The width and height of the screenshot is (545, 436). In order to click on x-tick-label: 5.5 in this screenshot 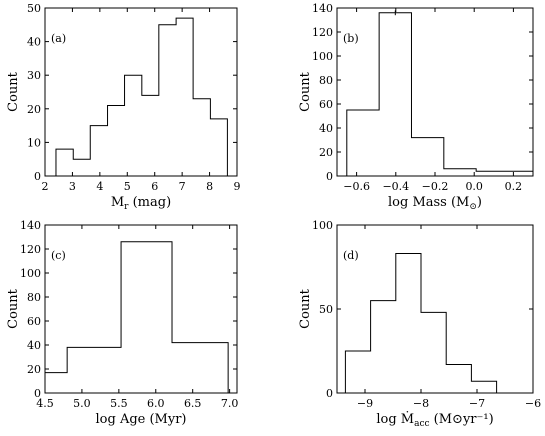, I will do `click(119, 403)`.